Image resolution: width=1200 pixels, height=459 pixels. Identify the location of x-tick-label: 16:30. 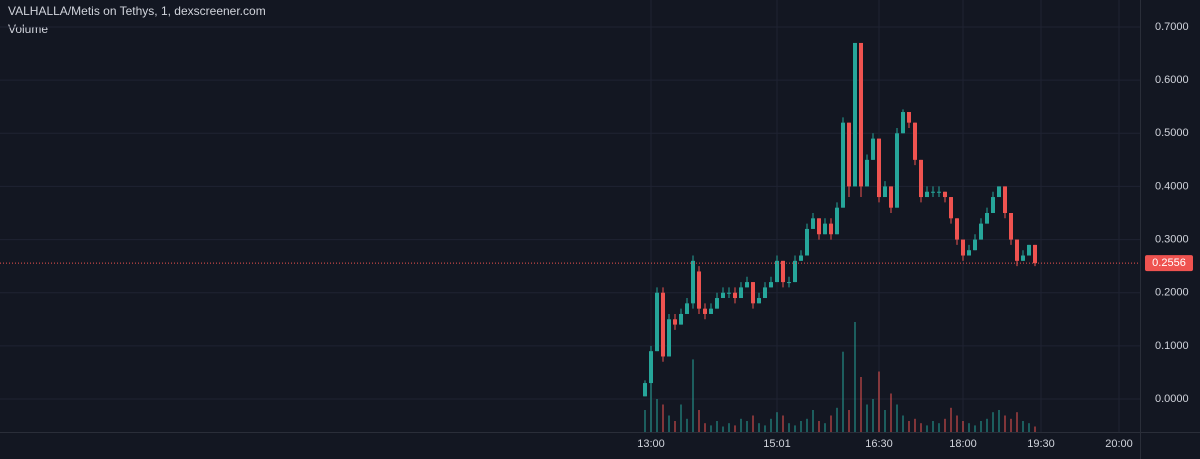
(879, 444).